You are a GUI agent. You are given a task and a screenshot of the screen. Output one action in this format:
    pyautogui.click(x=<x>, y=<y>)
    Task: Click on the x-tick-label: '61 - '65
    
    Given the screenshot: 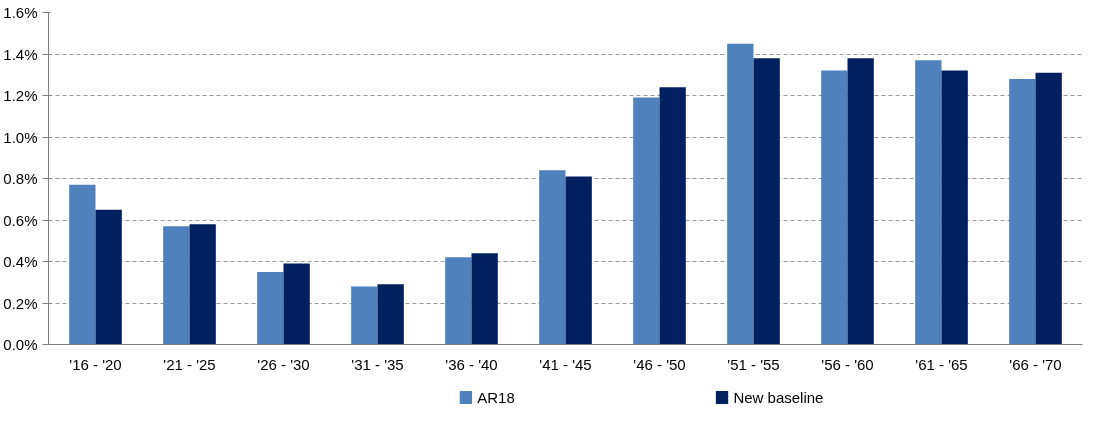 What is the action you would take?
    pyautogui.click(x=941, y=364)
    